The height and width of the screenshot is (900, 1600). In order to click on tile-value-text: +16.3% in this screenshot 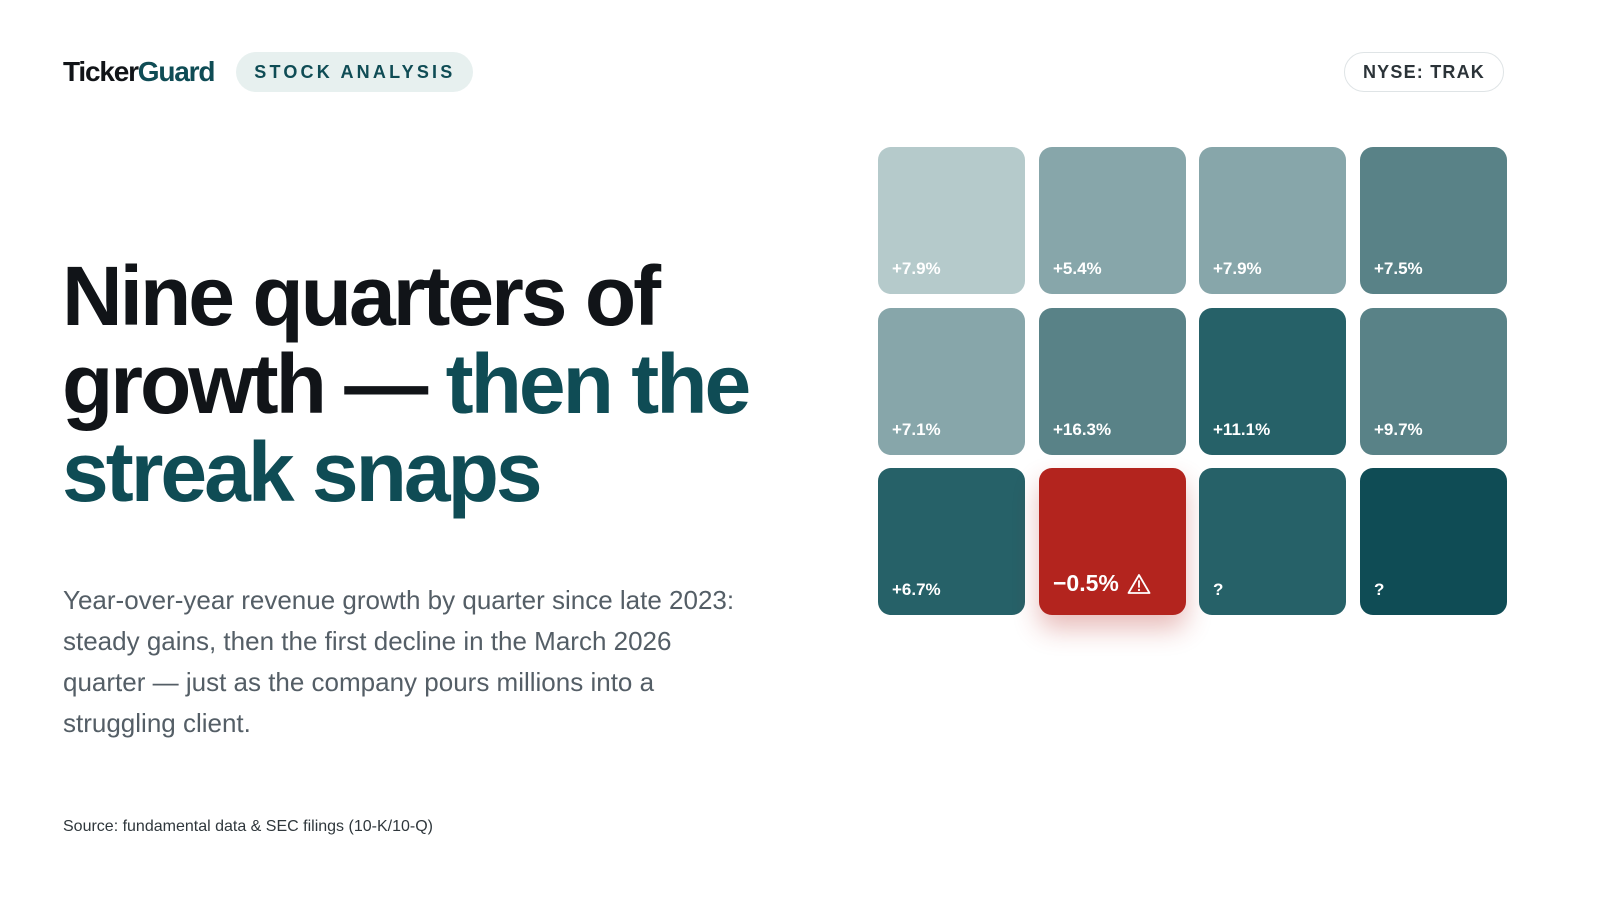, I will do `click(1082, 429)`.